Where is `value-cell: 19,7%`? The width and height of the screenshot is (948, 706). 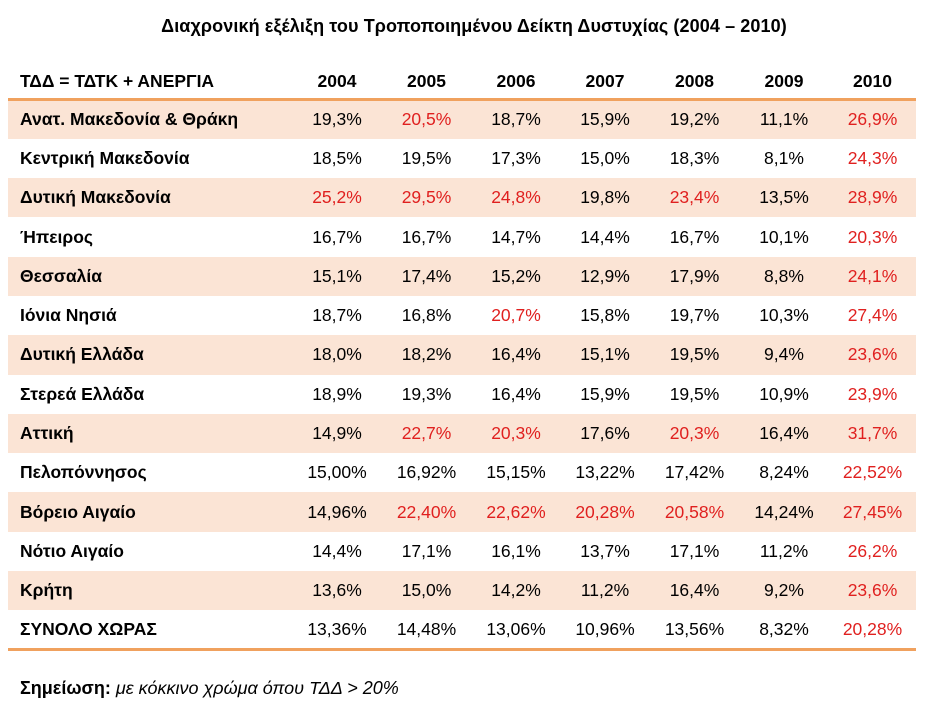 value-cell: 19,7% is located at coordinates (694, 315).